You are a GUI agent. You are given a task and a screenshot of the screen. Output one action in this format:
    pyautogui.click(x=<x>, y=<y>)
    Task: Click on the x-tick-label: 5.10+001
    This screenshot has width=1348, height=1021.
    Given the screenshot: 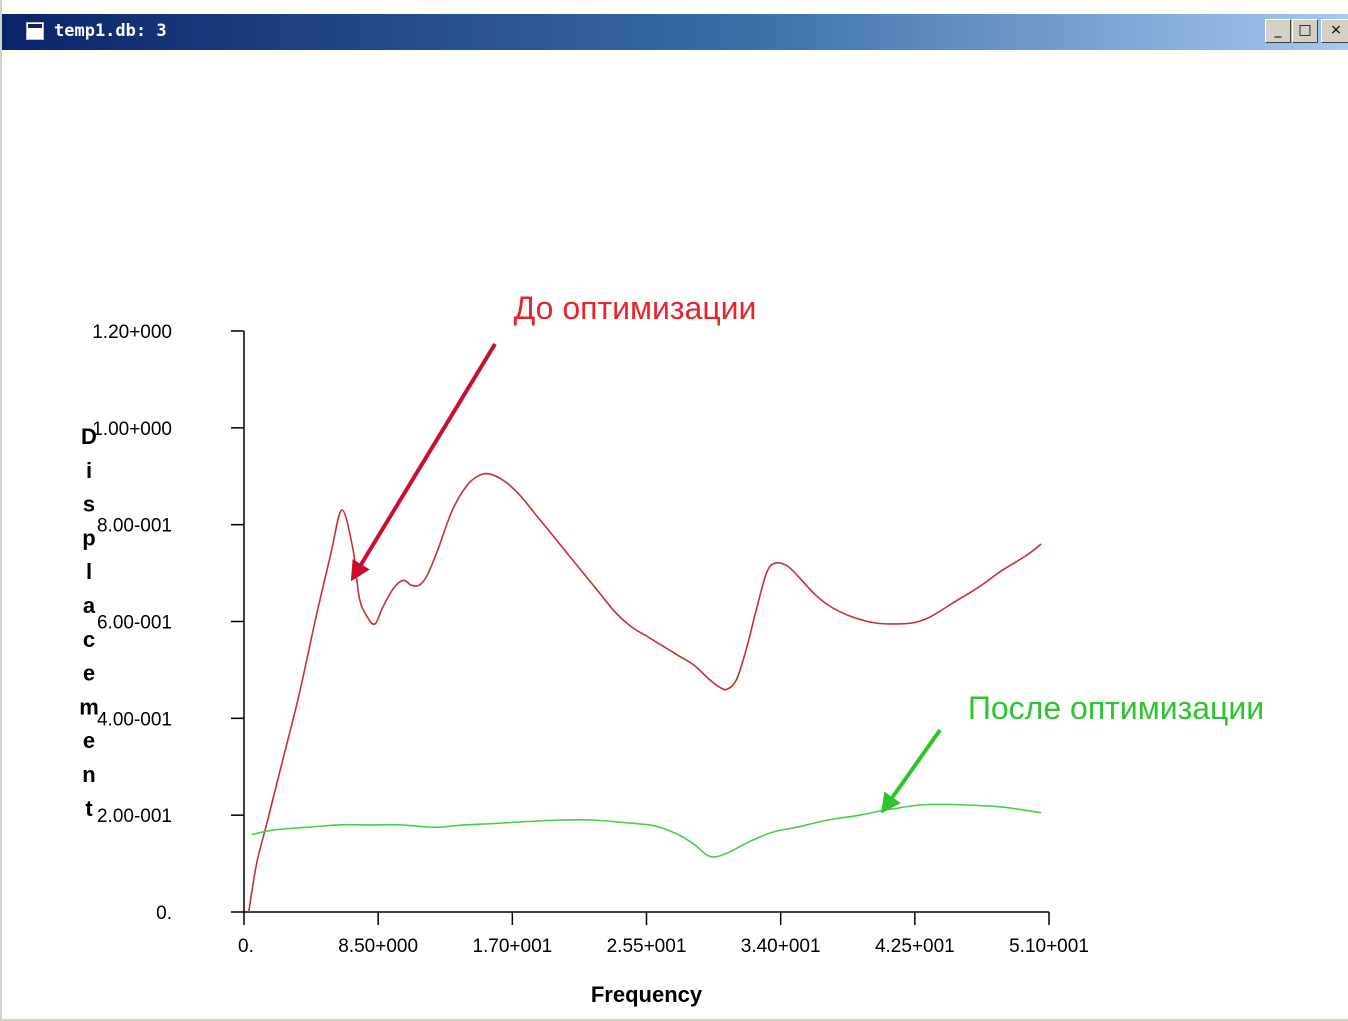 What is the action you would take?
    pyautogui.click(x=1049, y=946)
    